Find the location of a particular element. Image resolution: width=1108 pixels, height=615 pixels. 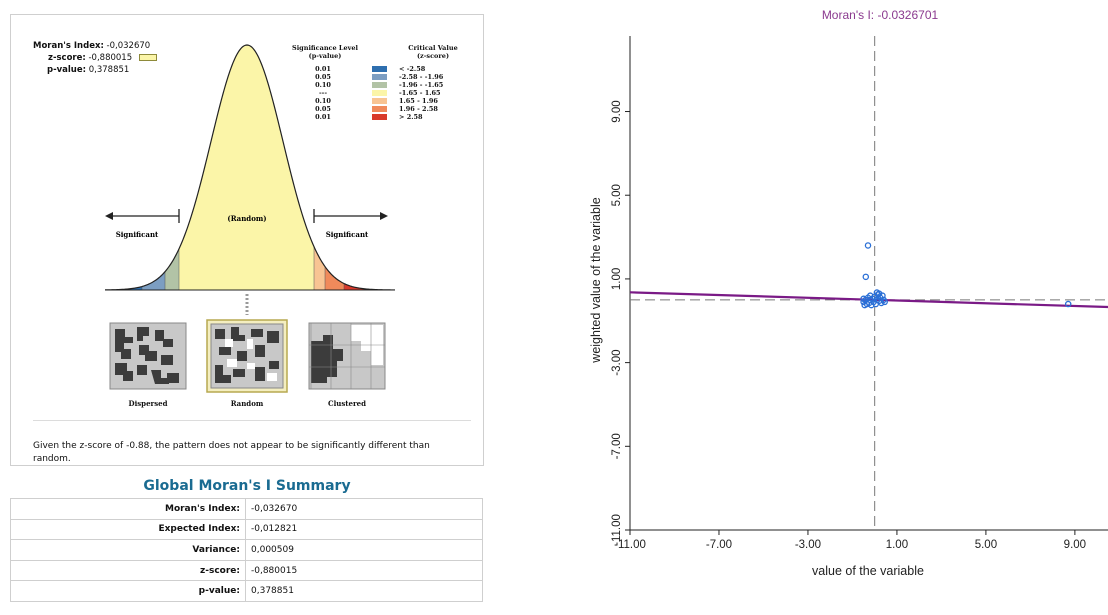

random-caption: Random is located at coordinates (247, 403).